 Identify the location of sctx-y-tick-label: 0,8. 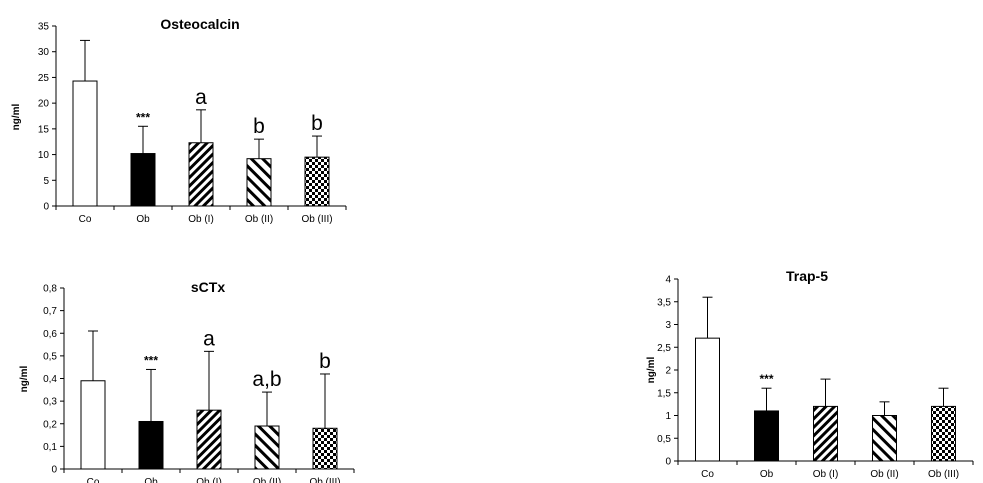
(50, 289).